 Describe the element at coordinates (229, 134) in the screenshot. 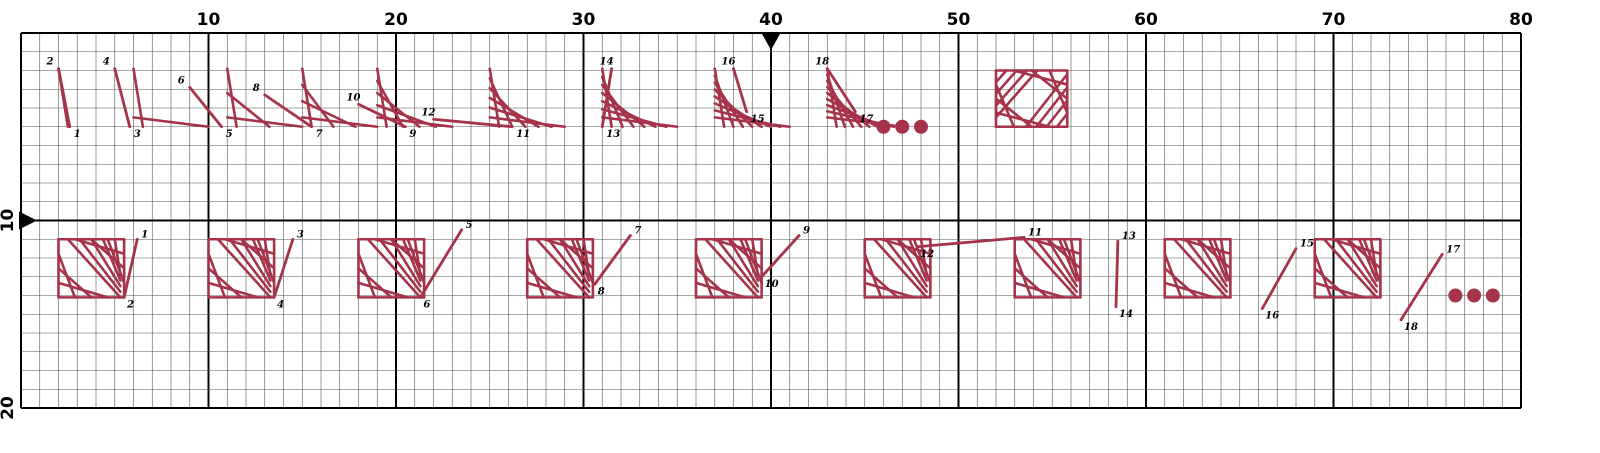

I see `step-label-end: 5` at that location.